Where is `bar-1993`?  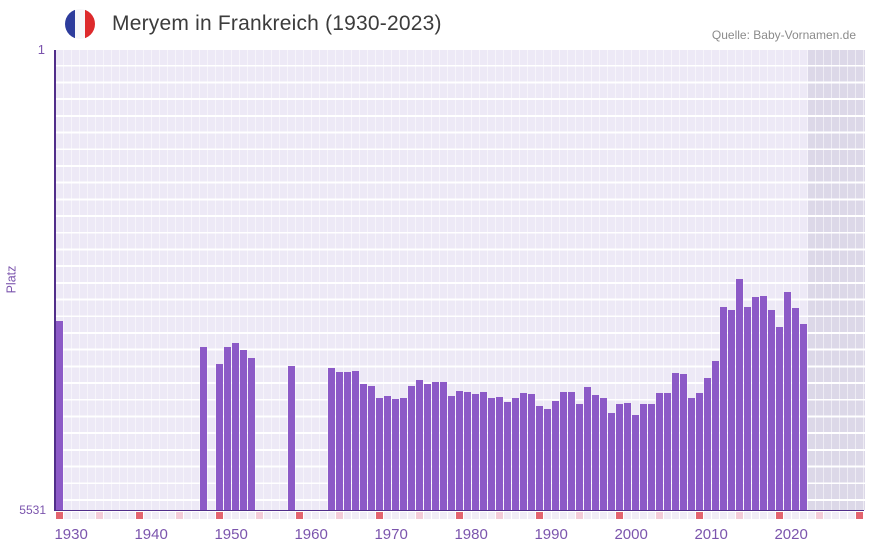 bar-1993 is located at coordinates (563, 450).